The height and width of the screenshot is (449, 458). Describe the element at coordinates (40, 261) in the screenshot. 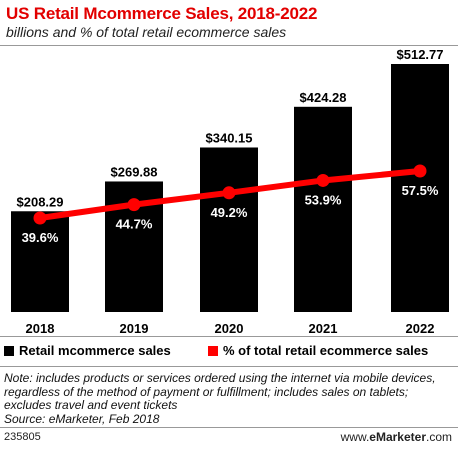

I see `bar-2018` at that location.